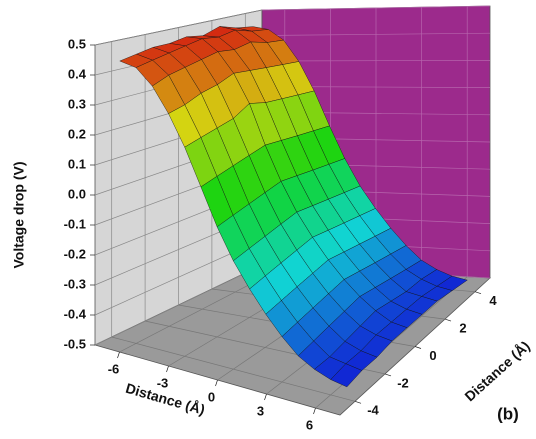 This screenshot has width=536, height=439. What do you see at coordinates (163, 382) in the screenshot?
I see `x-tick-label: -3` at bounding box center [163, 382].